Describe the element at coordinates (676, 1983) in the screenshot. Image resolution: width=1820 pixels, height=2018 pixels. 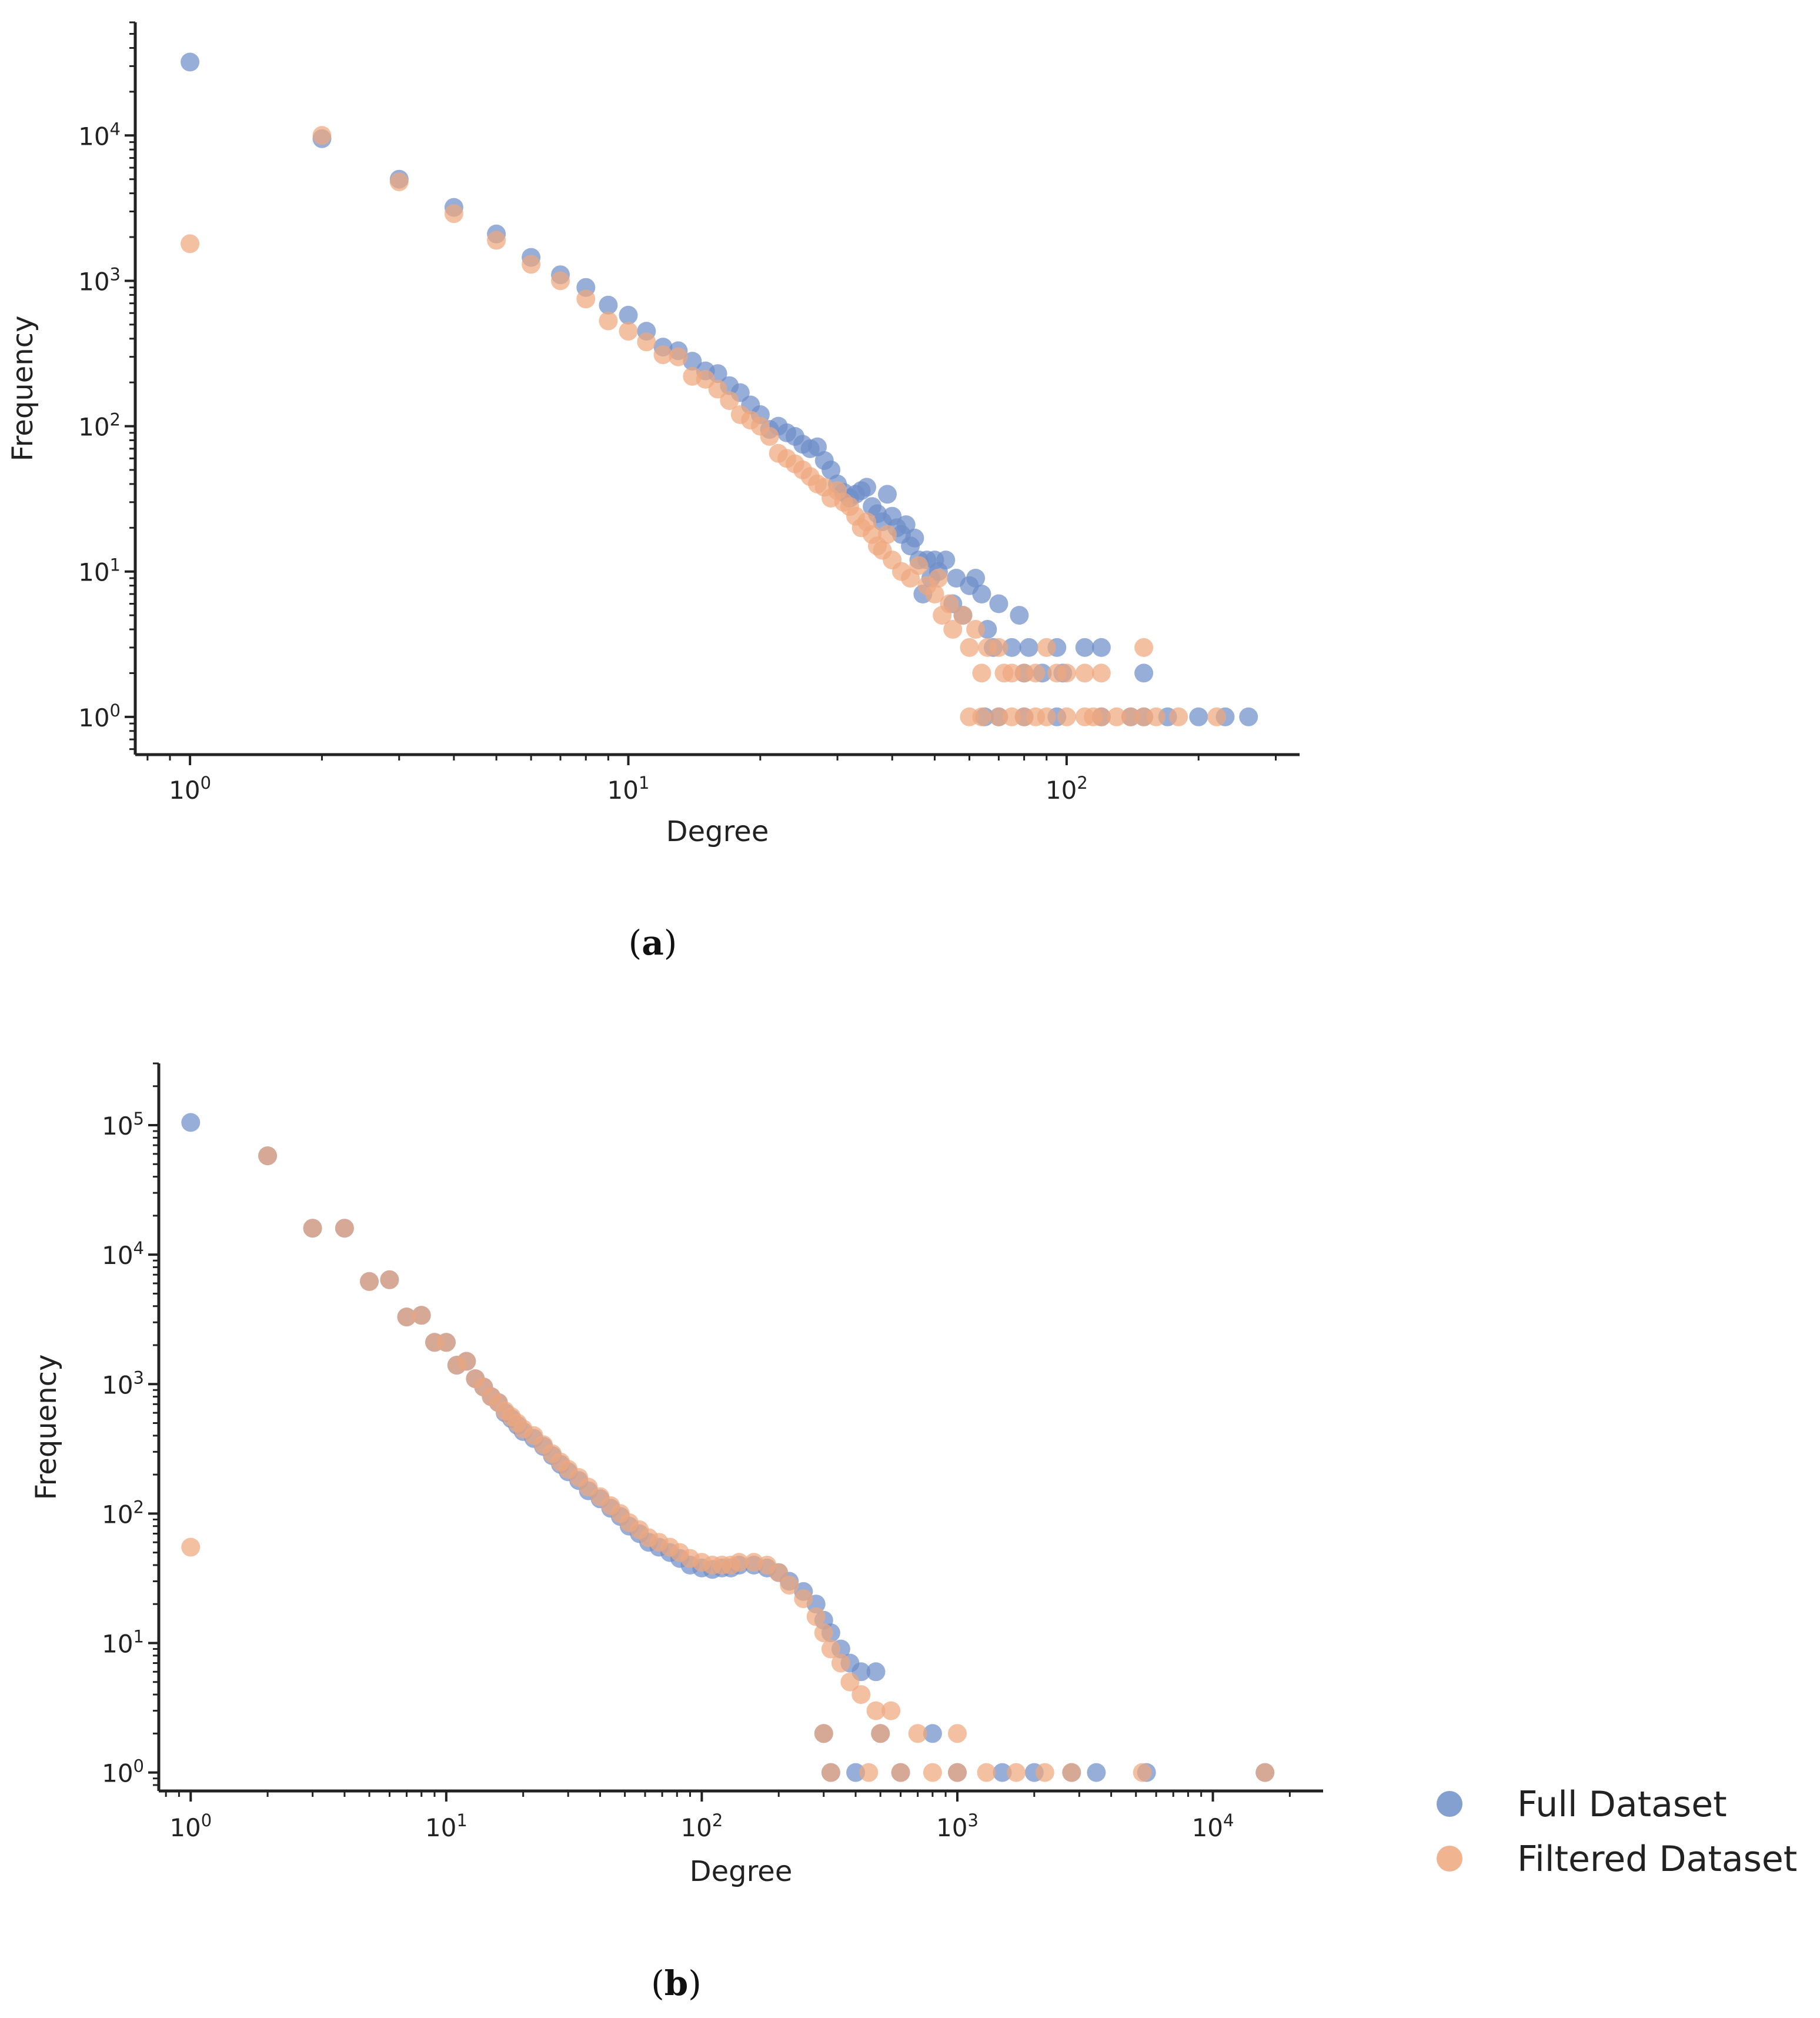
I see `caption-b: (b)` at that location.